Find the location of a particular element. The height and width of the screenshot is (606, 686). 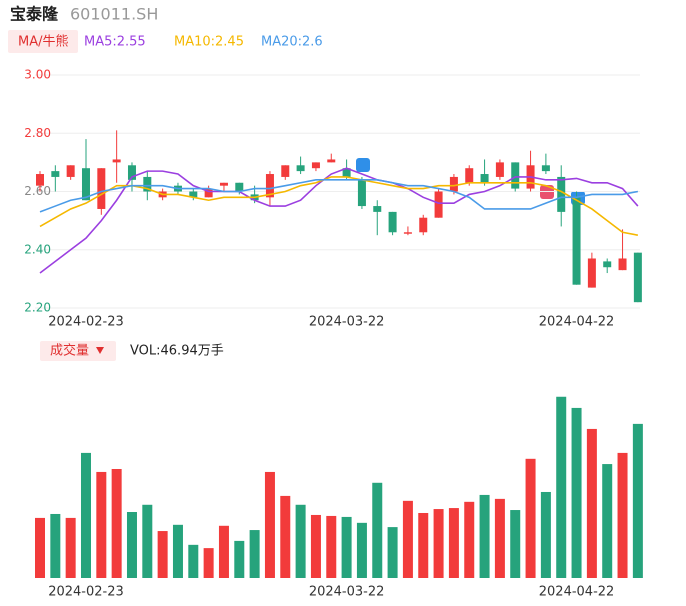

indicator-label: MA/牛熊 is located at coordinates (43, 42).